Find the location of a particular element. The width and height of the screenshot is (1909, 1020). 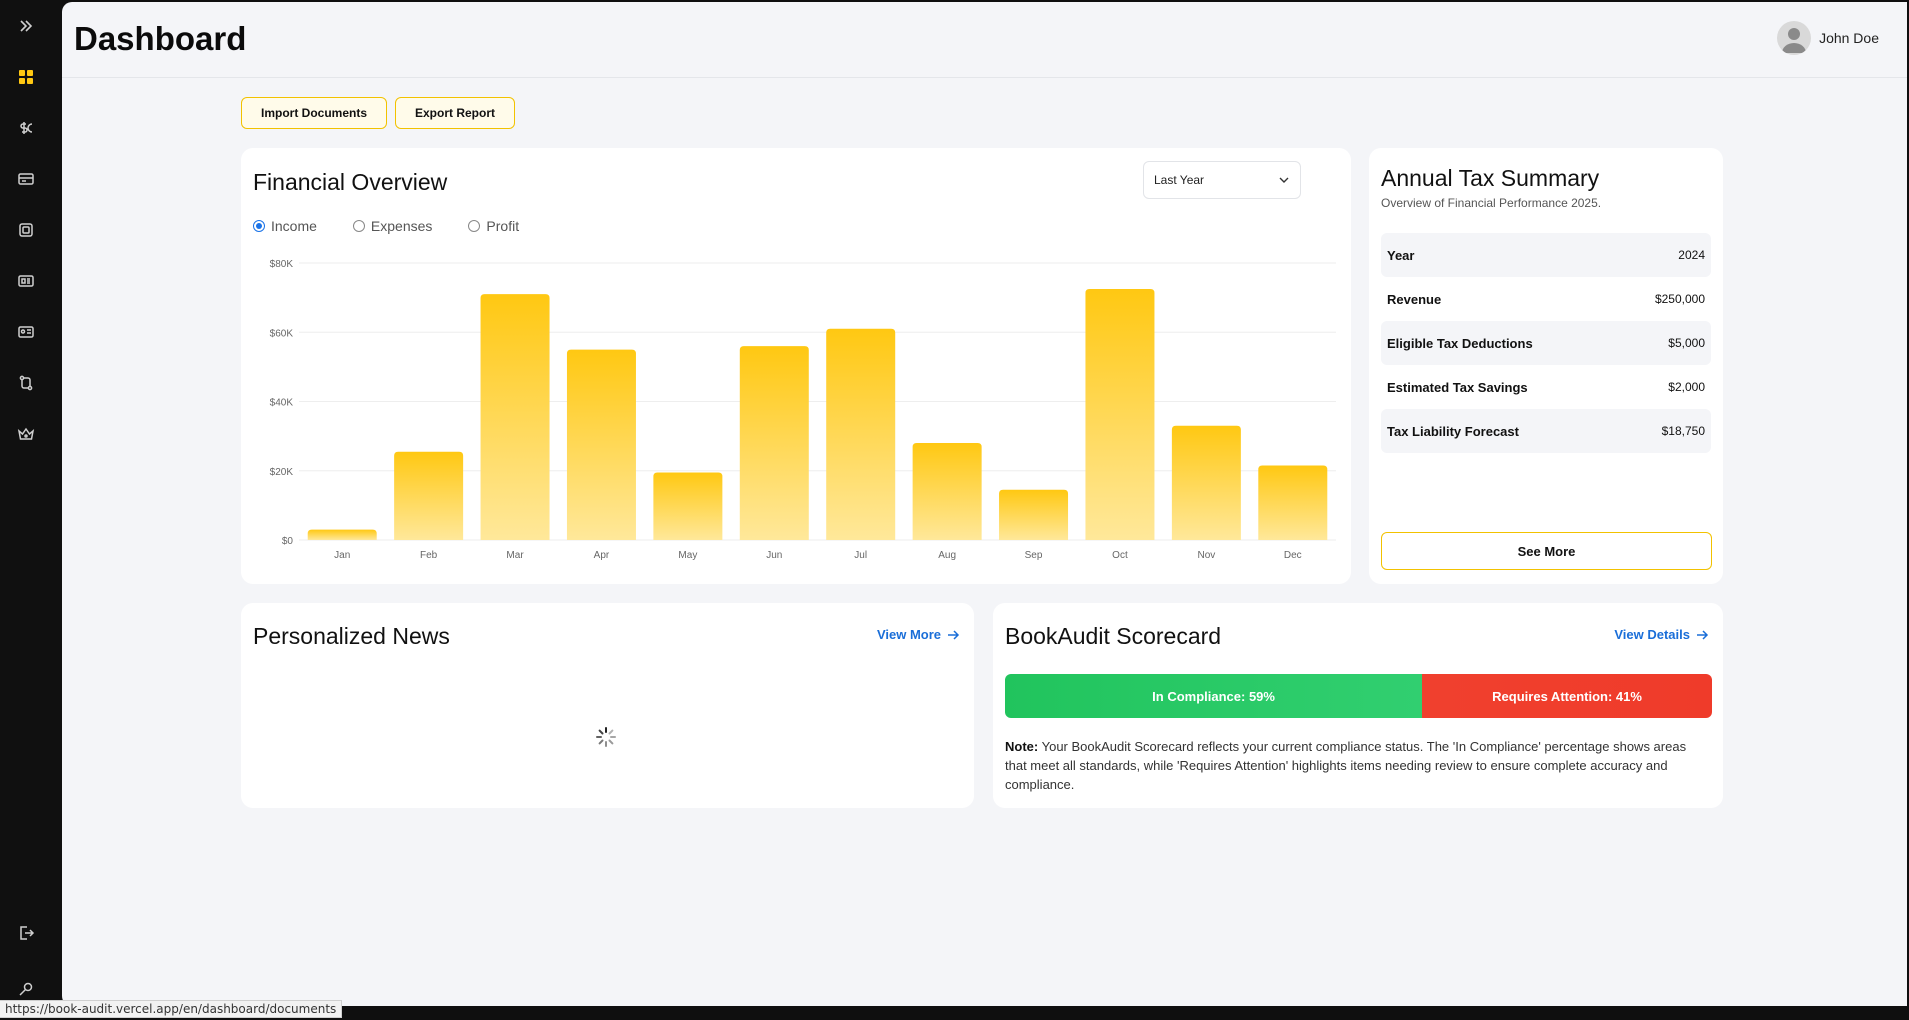

in-compliance-segment: In Compliance: 59% is located at coordinates (1214, 696).